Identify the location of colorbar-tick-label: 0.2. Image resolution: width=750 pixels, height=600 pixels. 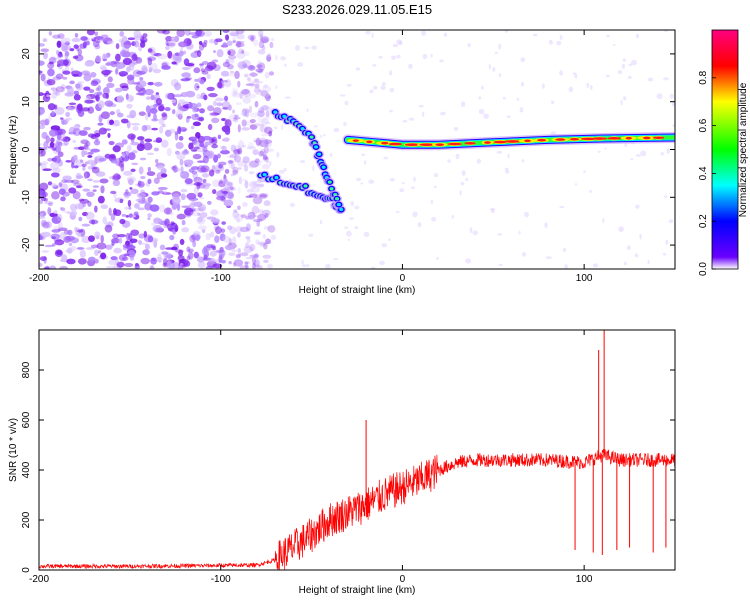
(703, 221).